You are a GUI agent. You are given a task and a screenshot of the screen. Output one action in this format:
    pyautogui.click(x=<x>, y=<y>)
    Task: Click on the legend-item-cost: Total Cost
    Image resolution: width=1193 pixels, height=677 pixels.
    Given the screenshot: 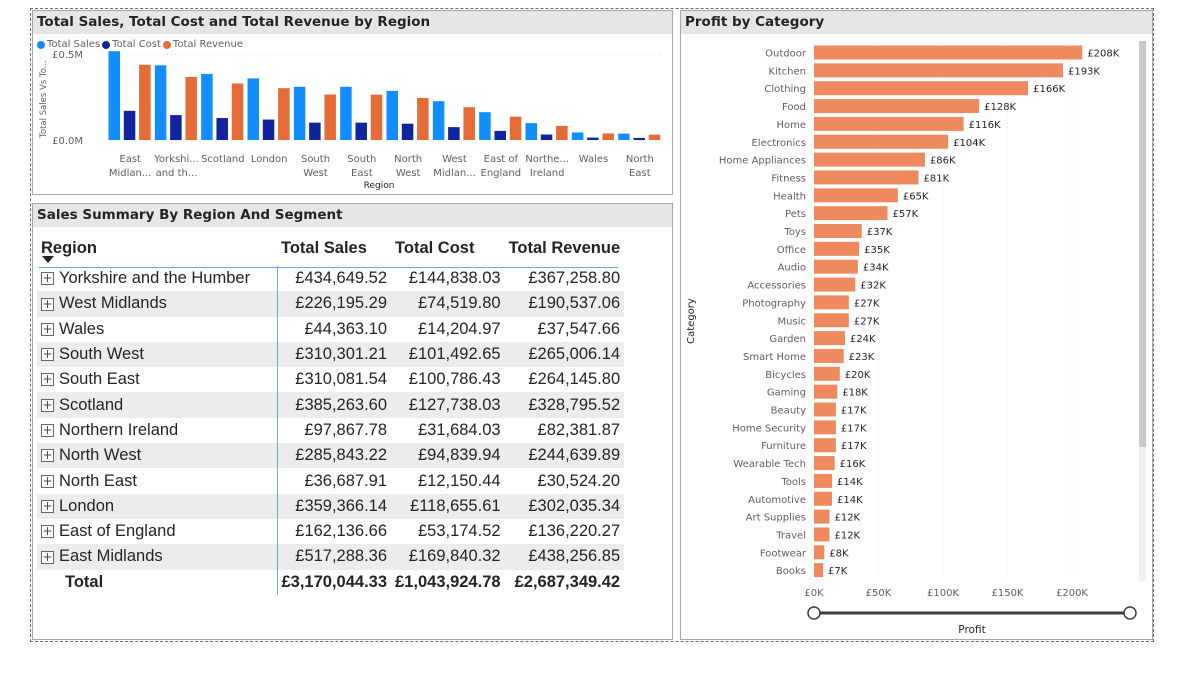 What is the action you would take?
    pyautogui.click(x=131, y=44)
    